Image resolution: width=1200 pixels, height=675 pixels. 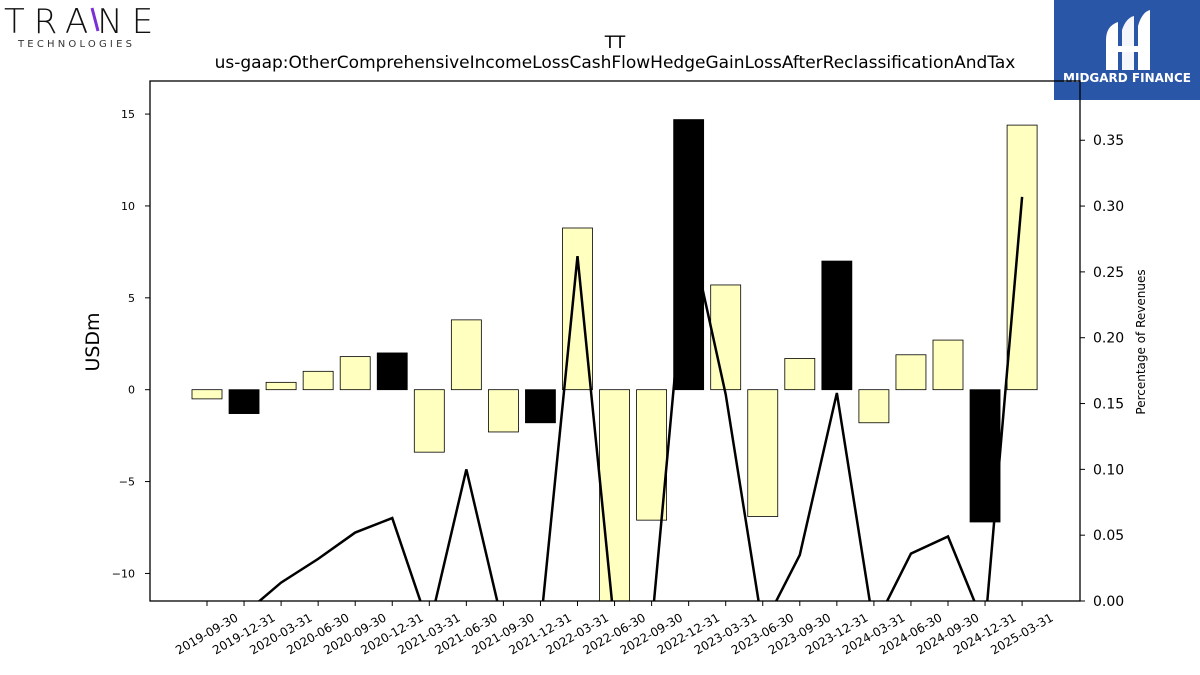 I want to click on y2-tick-label: 0.15, so click(x=1108, y=405).